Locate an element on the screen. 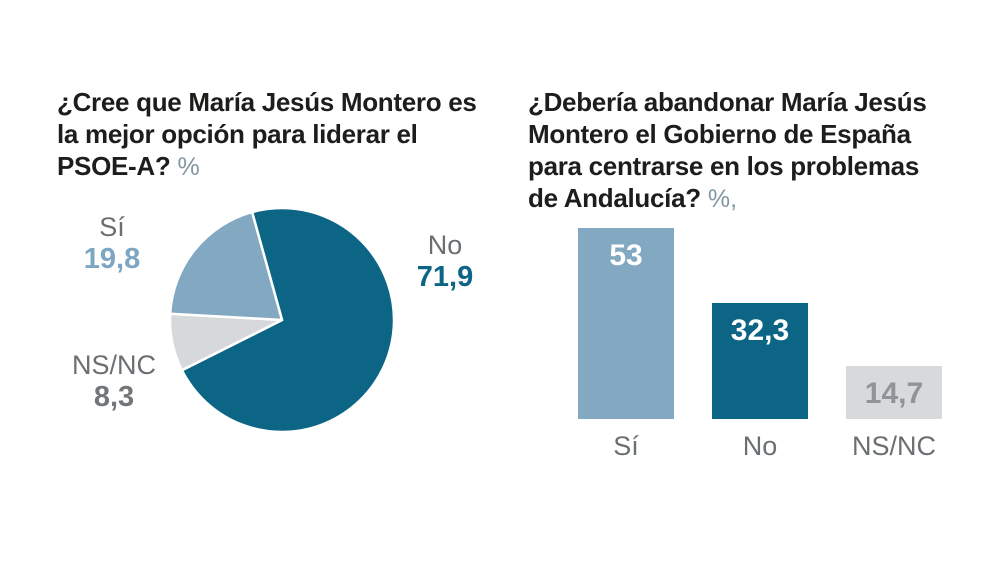  pie-label-no: No 71,9 is located at coordinates (445, 261).